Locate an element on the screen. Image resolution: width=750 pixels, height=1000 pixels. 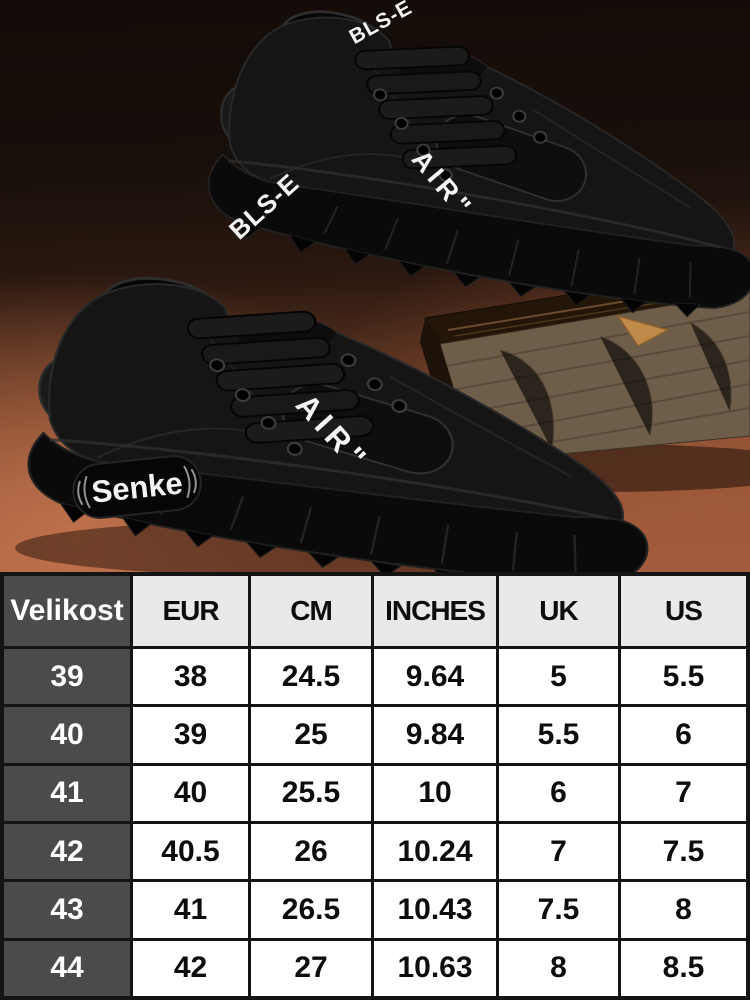
size-table-header-eur: EUR is located at coordinates (190, 611).